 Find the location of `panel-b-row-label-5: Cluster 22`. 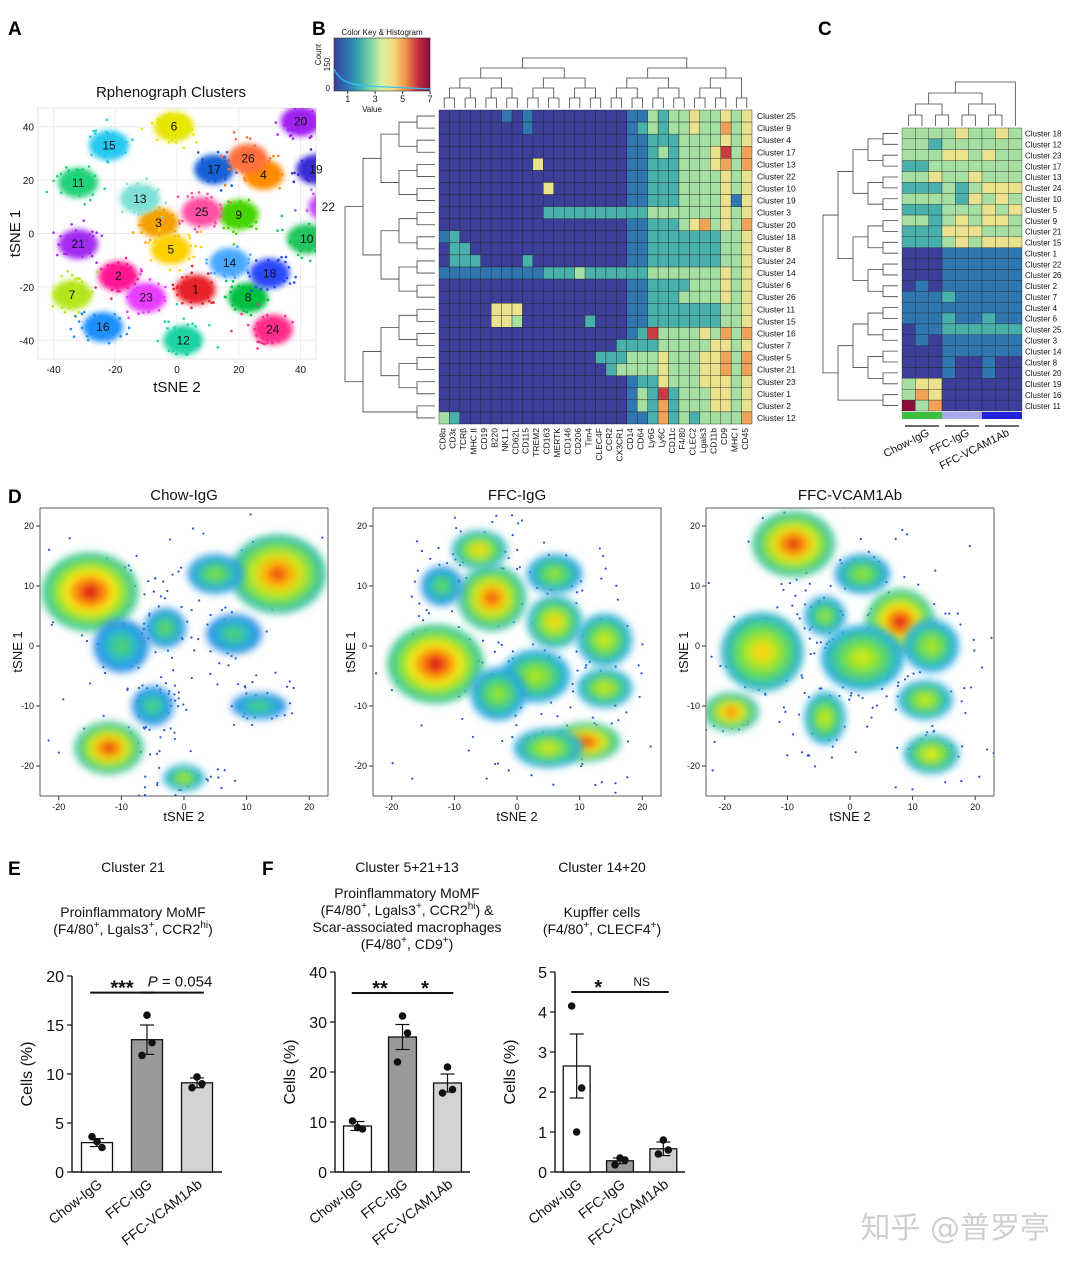

panel-b-row-label-5: Cluster 22 is located at coordinates (776, 176).